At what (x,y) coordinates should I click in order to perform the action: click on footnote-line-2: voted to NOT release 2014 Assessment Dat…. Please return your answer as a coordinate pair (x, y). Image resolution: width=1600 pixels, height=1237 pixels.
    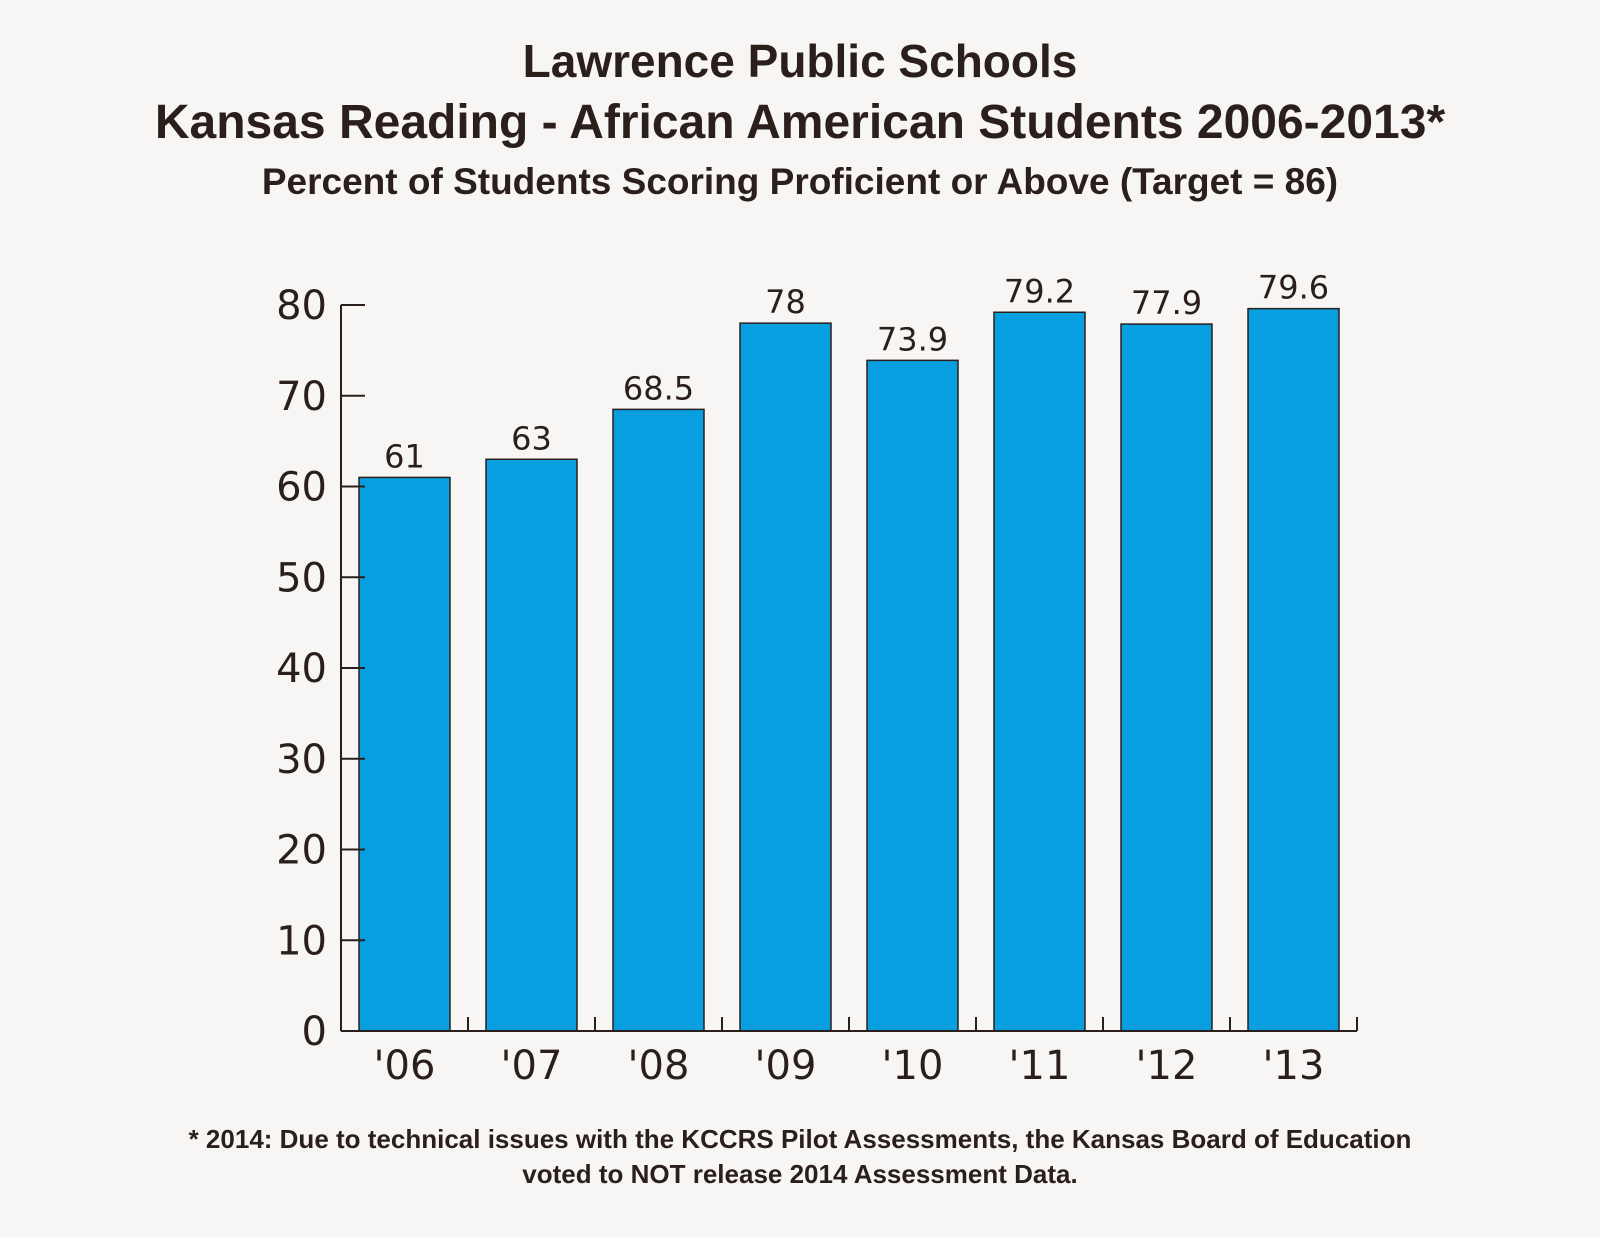
    Looking at the image, I should click on (800, 1174).